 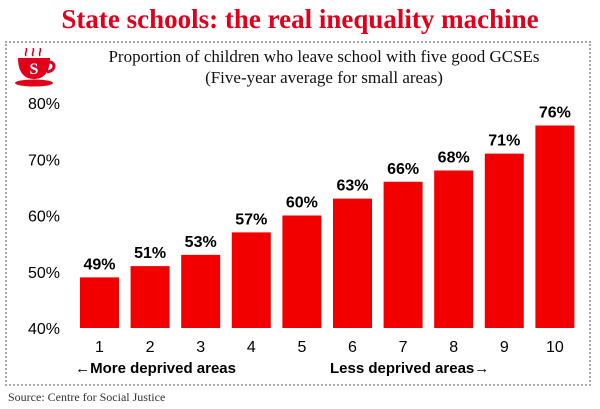 What do you see at coordinates (251, 347) in the screenshot?
I see `x-tick-label: 4` at bounding box center [251, 347].